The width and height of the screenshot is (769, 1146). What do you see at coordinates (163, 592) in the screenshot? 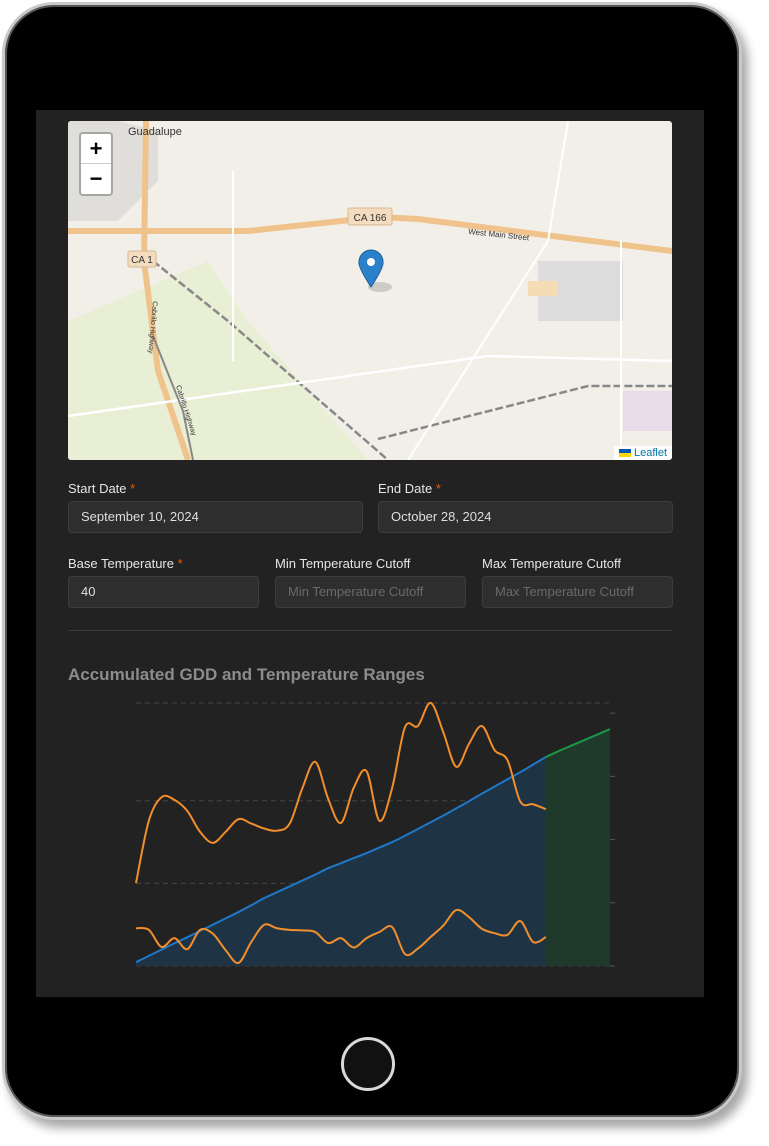
I see `base-temp-input: 40` at bounding box center [163, 592].